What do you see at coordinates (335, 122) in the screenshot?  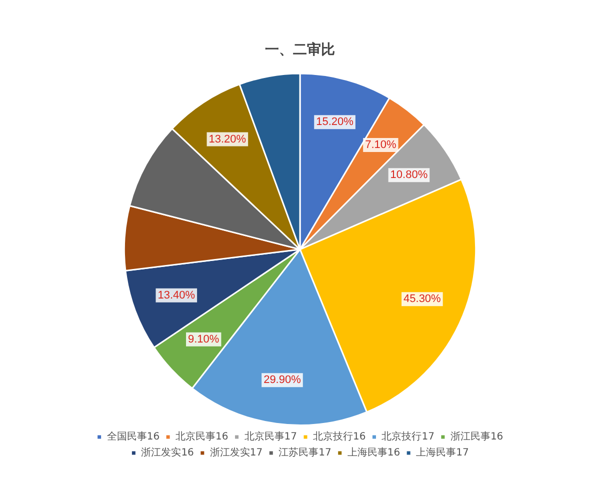 I see `data-label: 15.20%` at bounding box center [335, 122].